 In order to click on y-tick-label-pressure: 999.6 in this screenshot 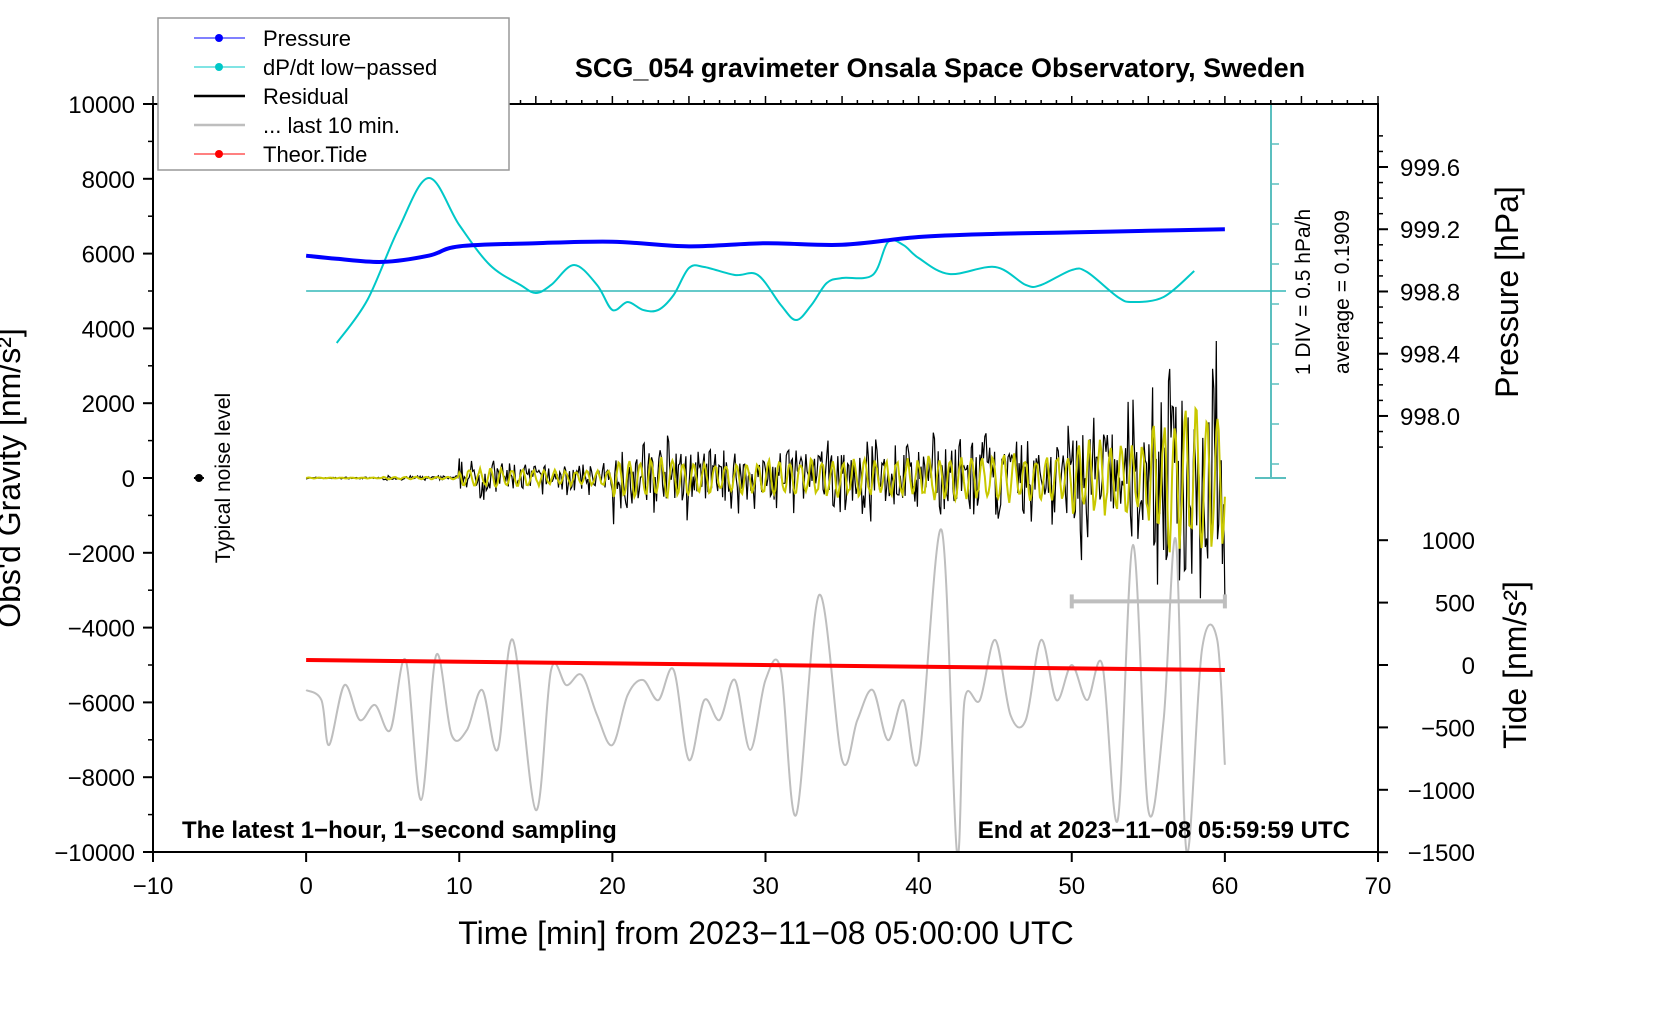, I will do `click(1430, 168)`.